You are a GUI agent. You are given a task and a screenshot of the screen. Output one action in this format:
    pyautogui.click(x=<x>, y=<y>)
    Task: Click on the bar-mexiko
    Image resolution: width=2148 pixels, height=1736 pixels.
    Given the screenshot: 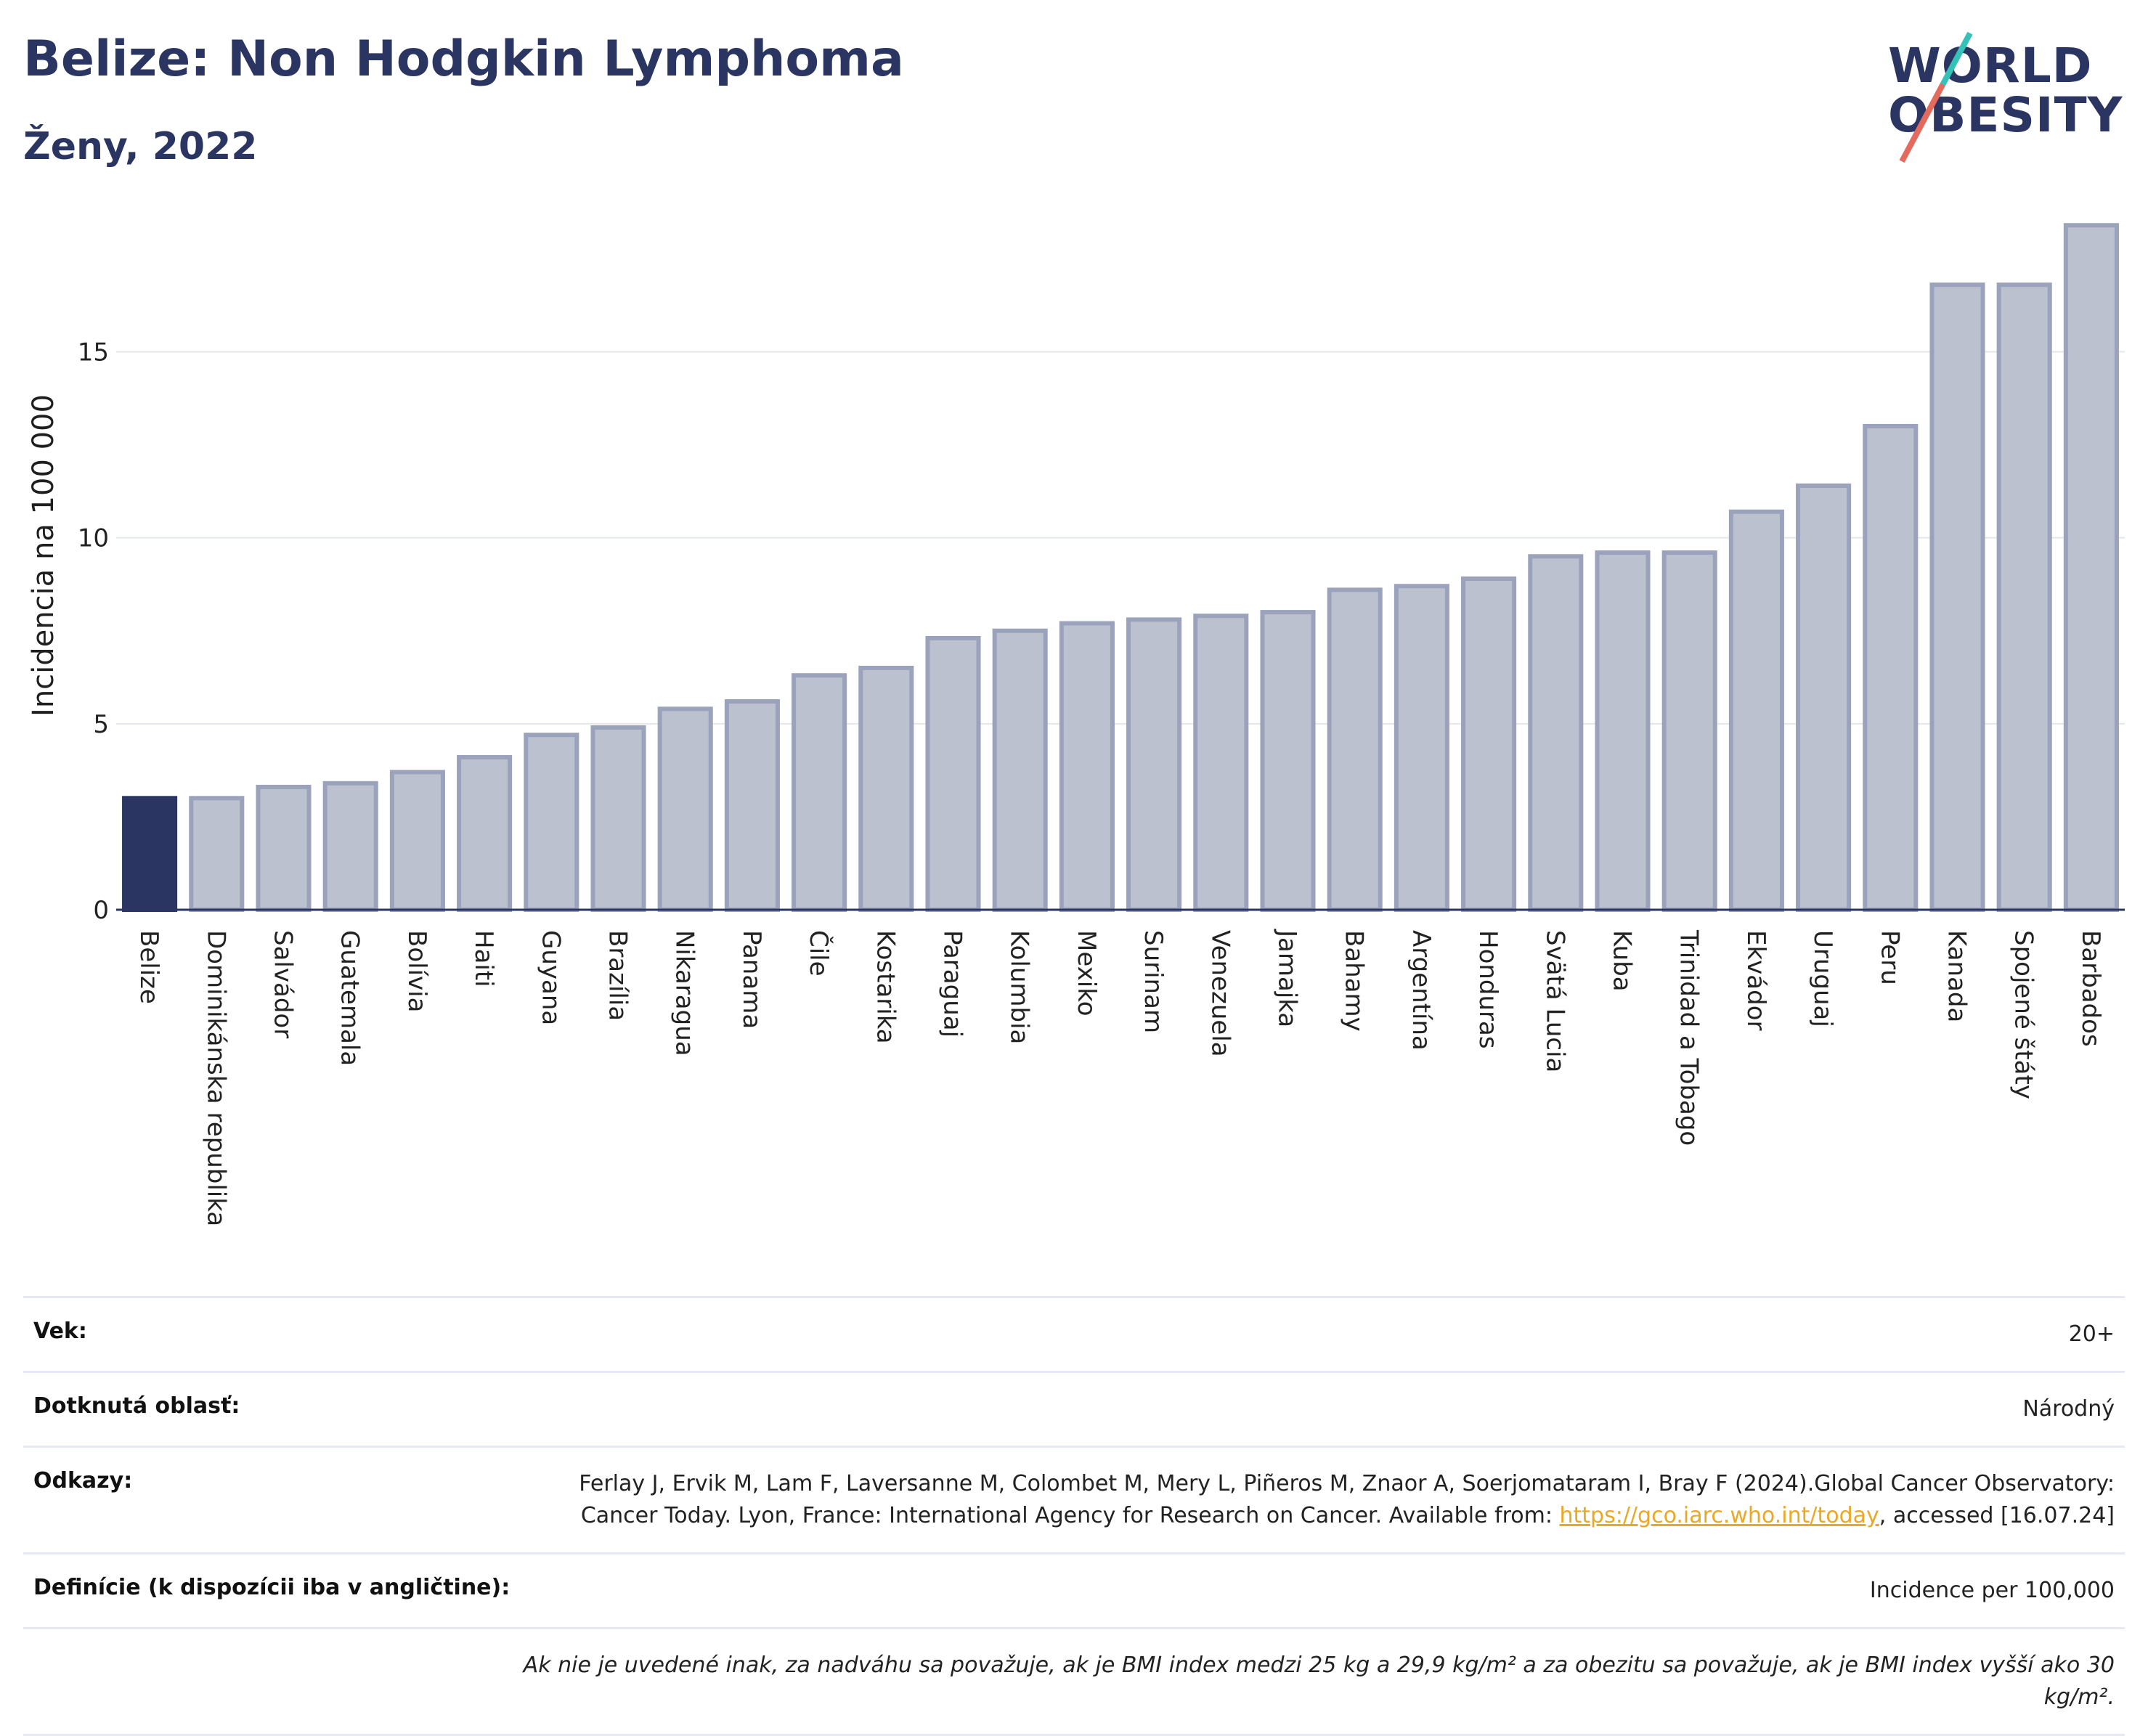 What is the action you would take?
    pyautogui.click(x=1087, y=767)
    